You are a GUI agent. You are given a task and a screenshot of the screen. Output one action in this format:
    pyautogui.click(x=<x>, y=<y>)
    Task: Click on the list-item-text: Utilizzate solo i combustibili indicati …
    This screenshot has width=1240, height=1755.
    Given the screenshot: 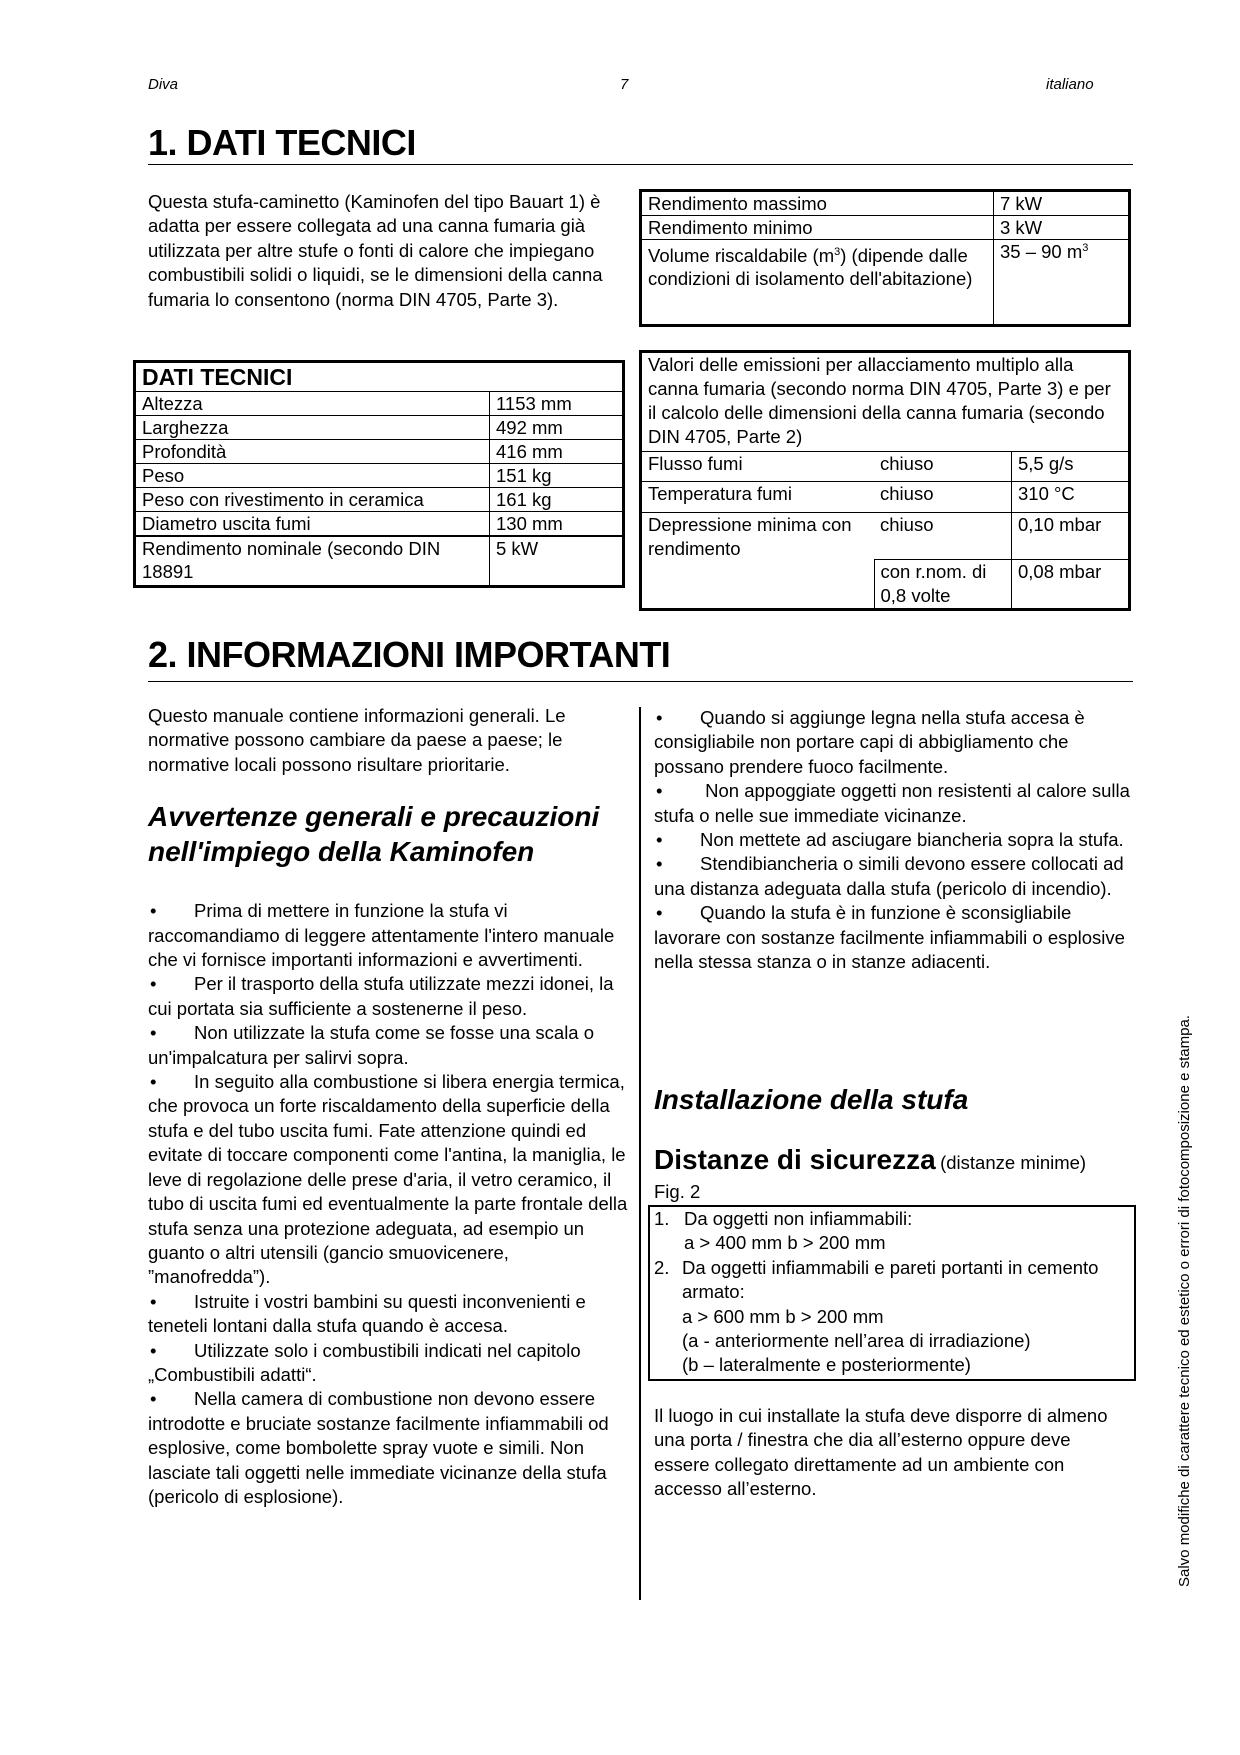 What is the action you would take?
    pyautogui.click(x=364, y=1362)
    